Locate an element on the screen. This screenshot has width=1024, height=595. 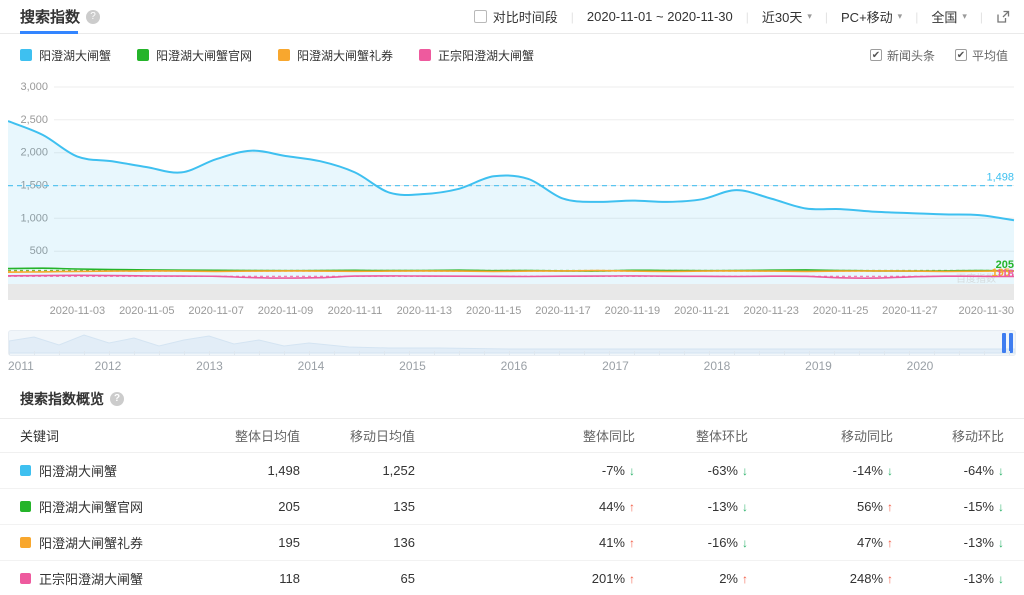
value-cell-overall_mom: -63% ↓ is located at coordinates (691, 470).